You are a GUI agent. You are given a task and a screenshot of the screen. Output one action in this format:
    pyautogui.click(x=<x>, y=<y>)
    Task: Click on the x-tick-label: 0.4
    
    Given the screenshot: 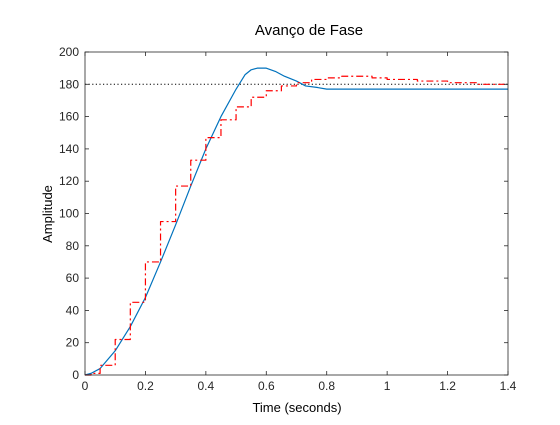 What is the action you would take?
    pyautogui.click(x=206, y=386)
    